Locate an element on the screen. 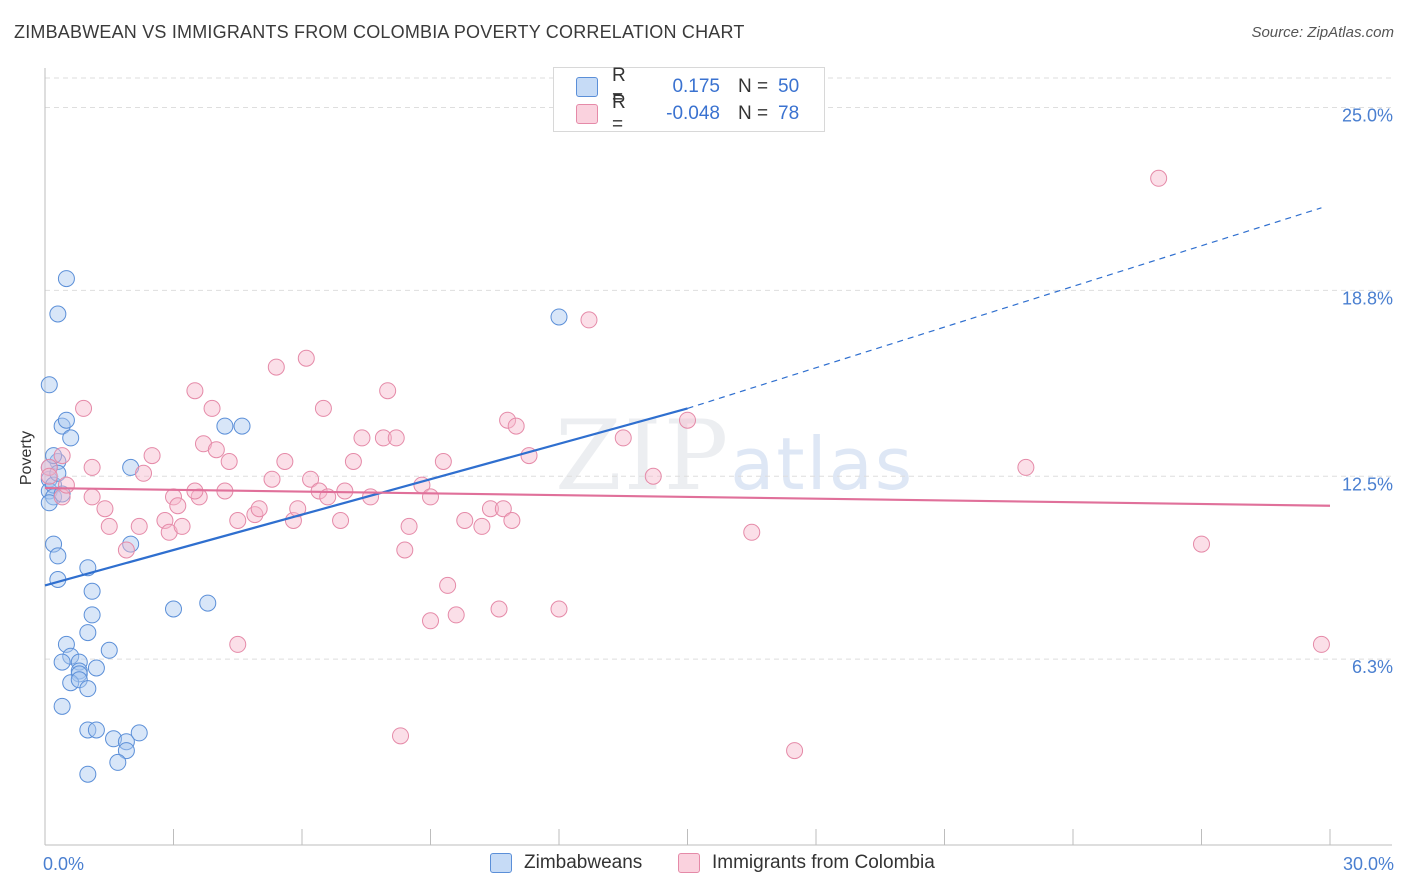 The height and width of the screenshot is (892, 1406). zimbabwean-trend-line is located at coordinates (366, 497).